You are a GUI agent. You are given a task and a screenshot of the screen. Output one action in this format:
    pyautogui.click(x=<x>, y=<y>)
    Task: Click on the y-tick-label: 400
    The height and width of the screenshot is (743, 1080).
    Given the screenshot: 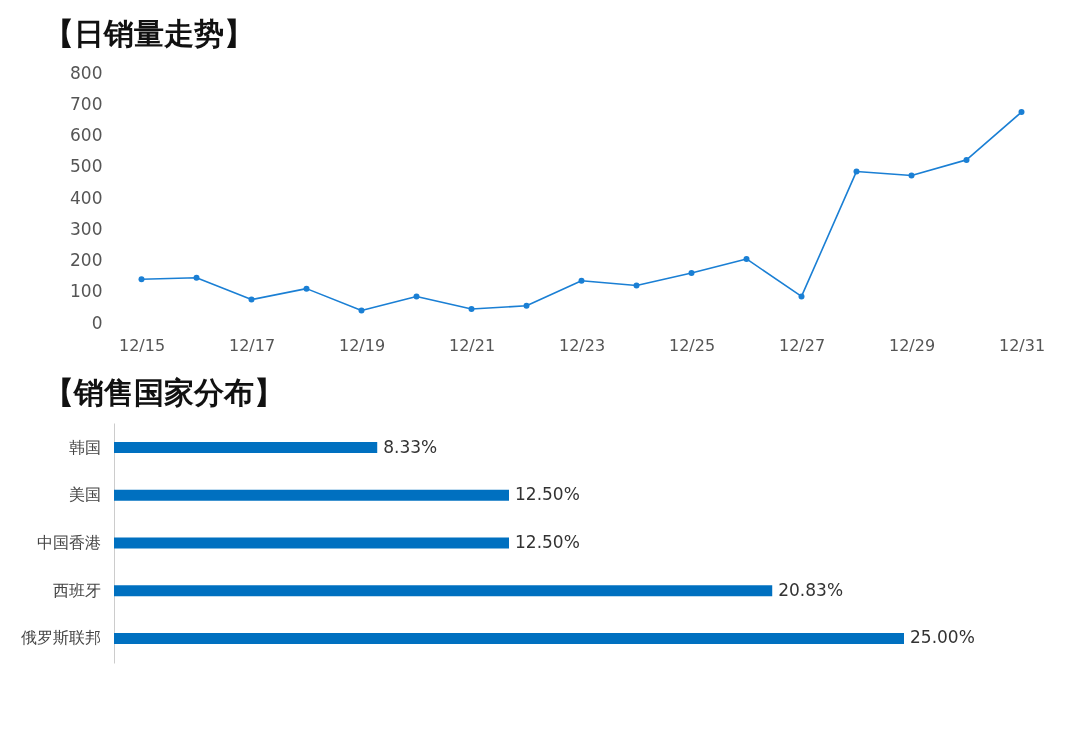 What is the action you would take?
    pyautogui.click(x=86, y=197)
    